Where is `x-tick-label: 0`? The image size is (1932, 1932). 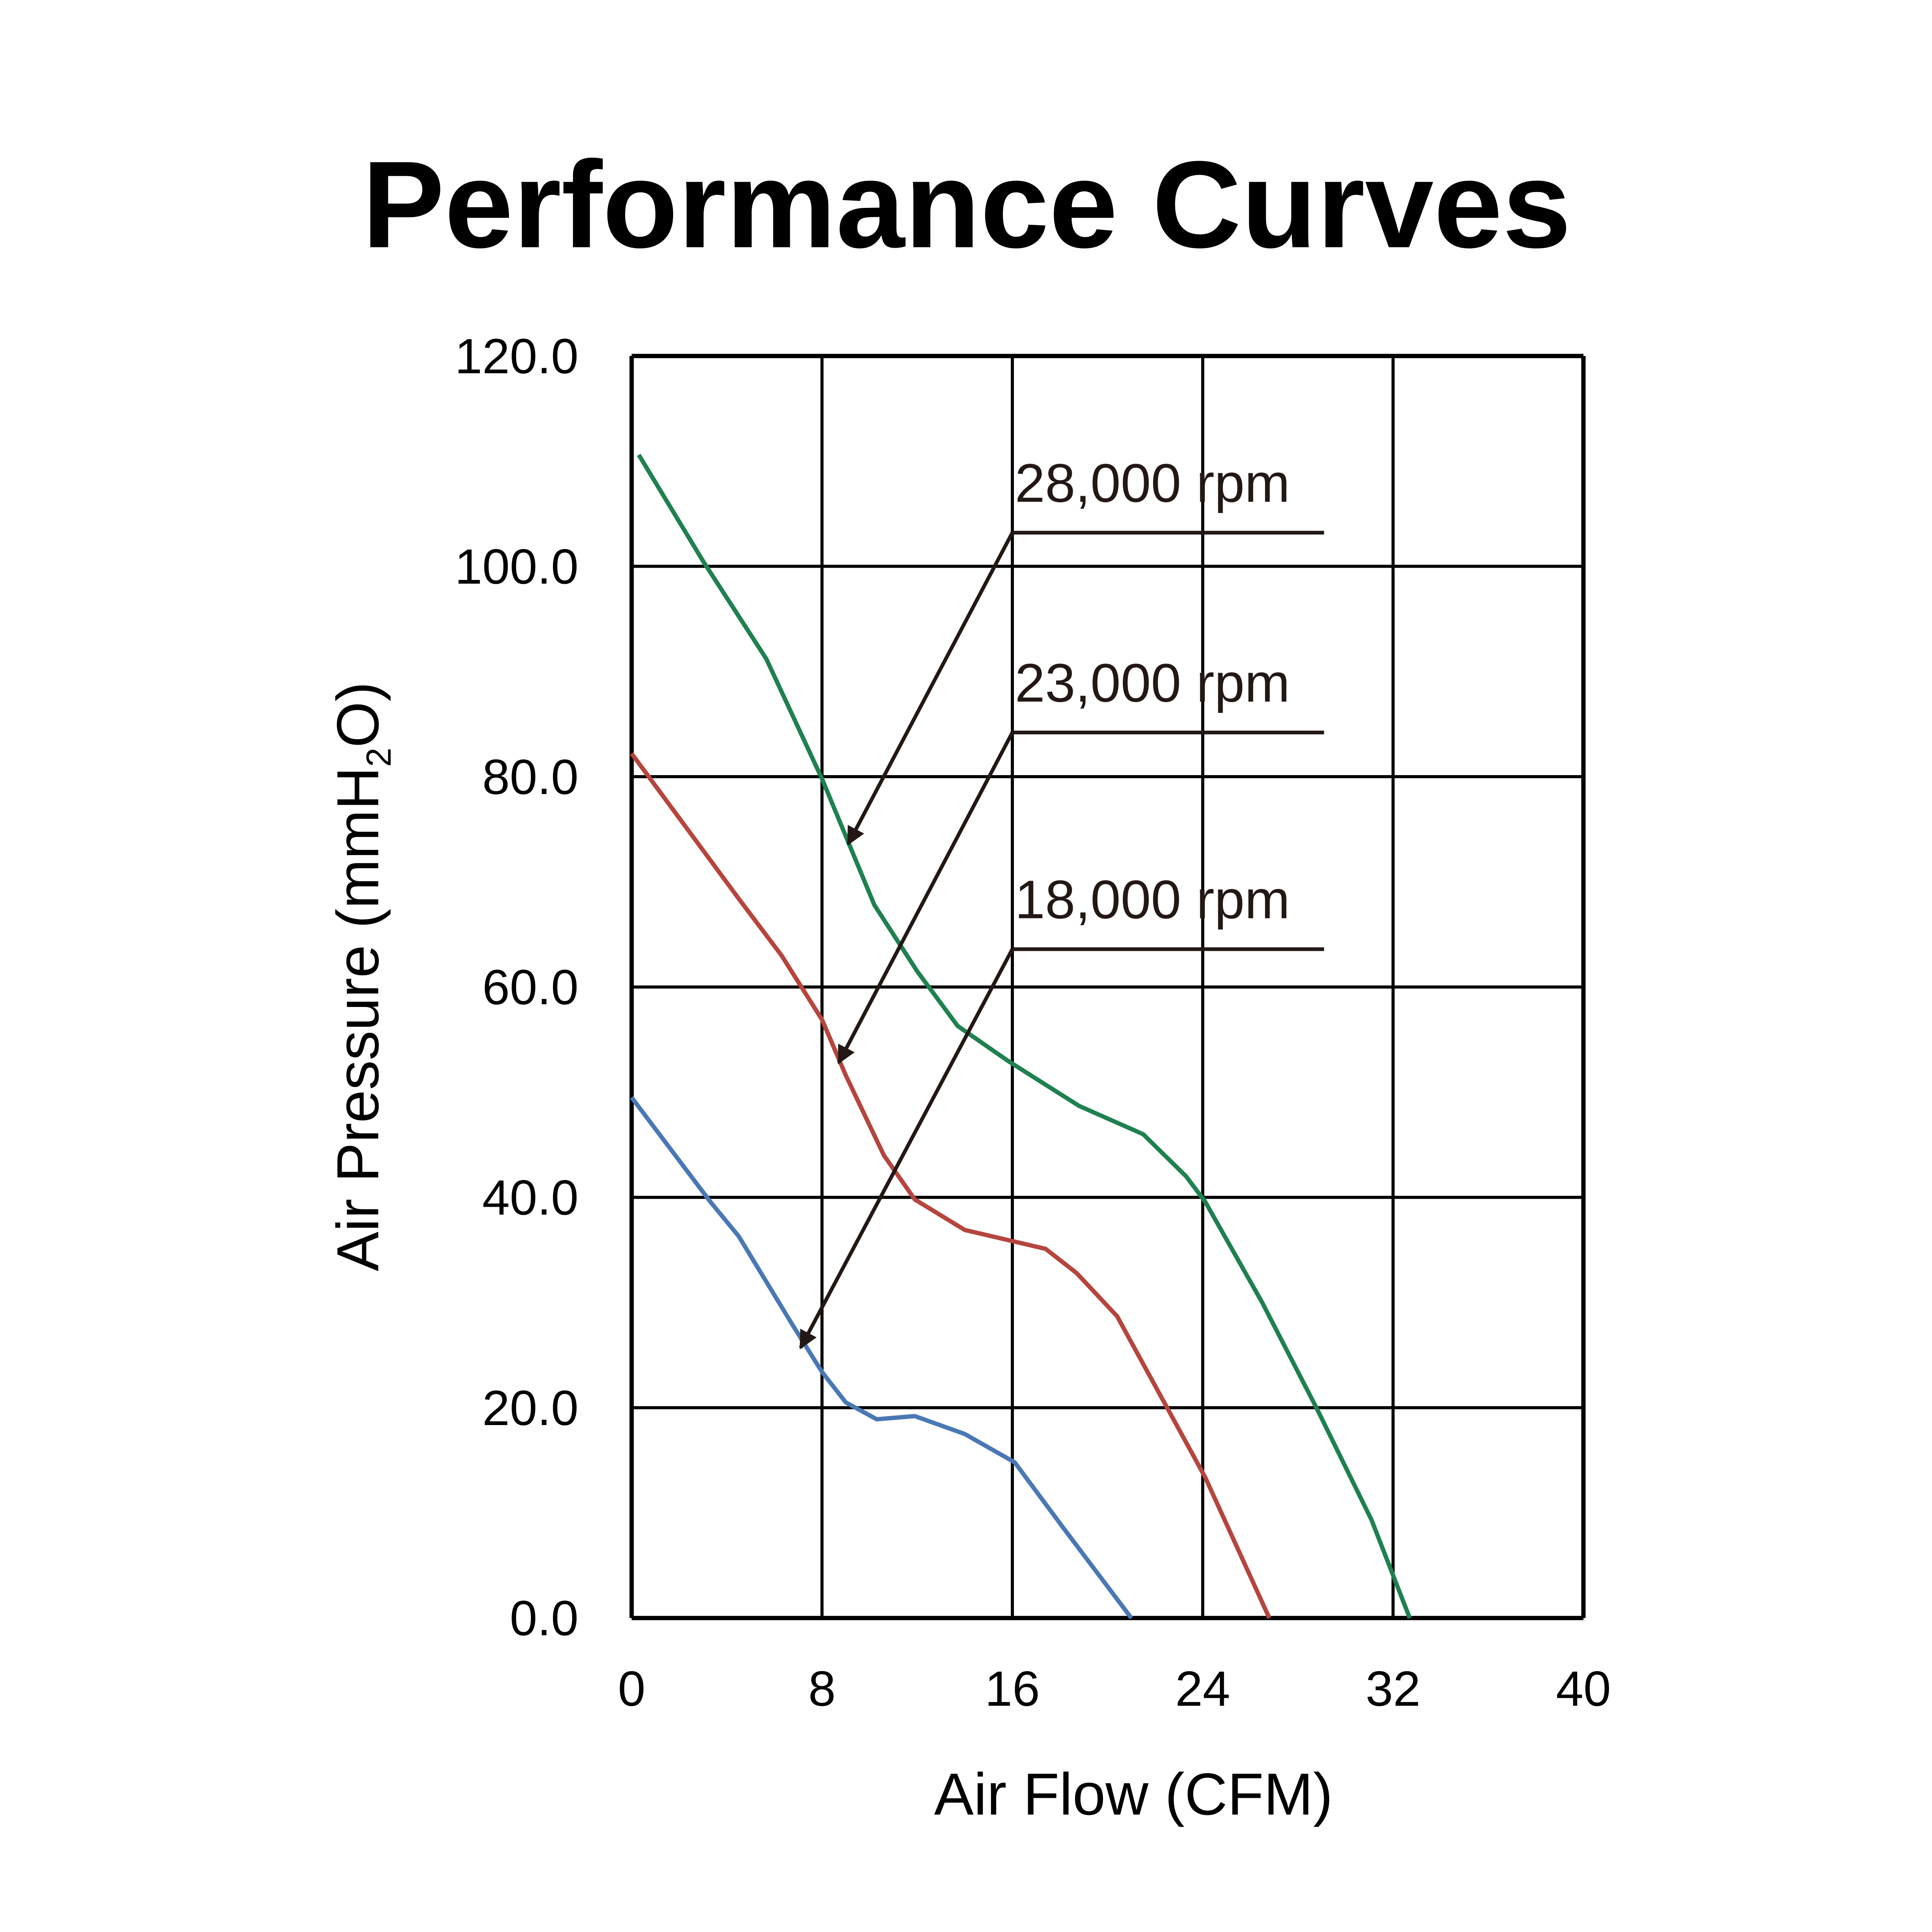
x-tick-label: 0 is located at coordinates (631, 1689).